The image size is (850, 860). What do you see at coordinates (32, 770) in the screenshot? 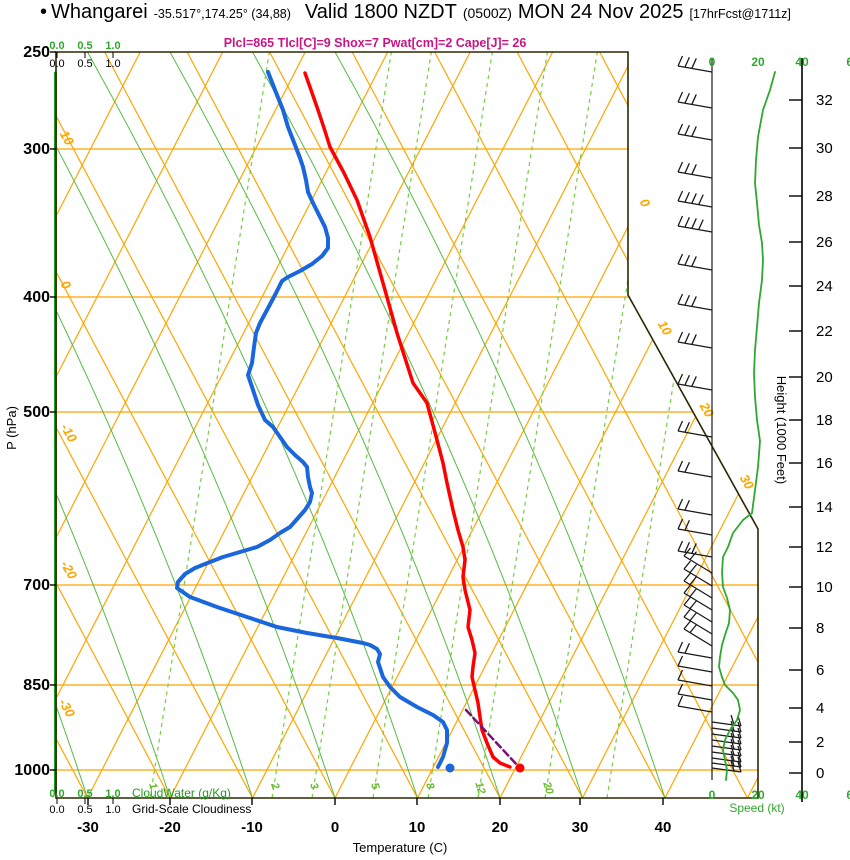
I see `svg-text: 1000` at bounding box center [32, 770].